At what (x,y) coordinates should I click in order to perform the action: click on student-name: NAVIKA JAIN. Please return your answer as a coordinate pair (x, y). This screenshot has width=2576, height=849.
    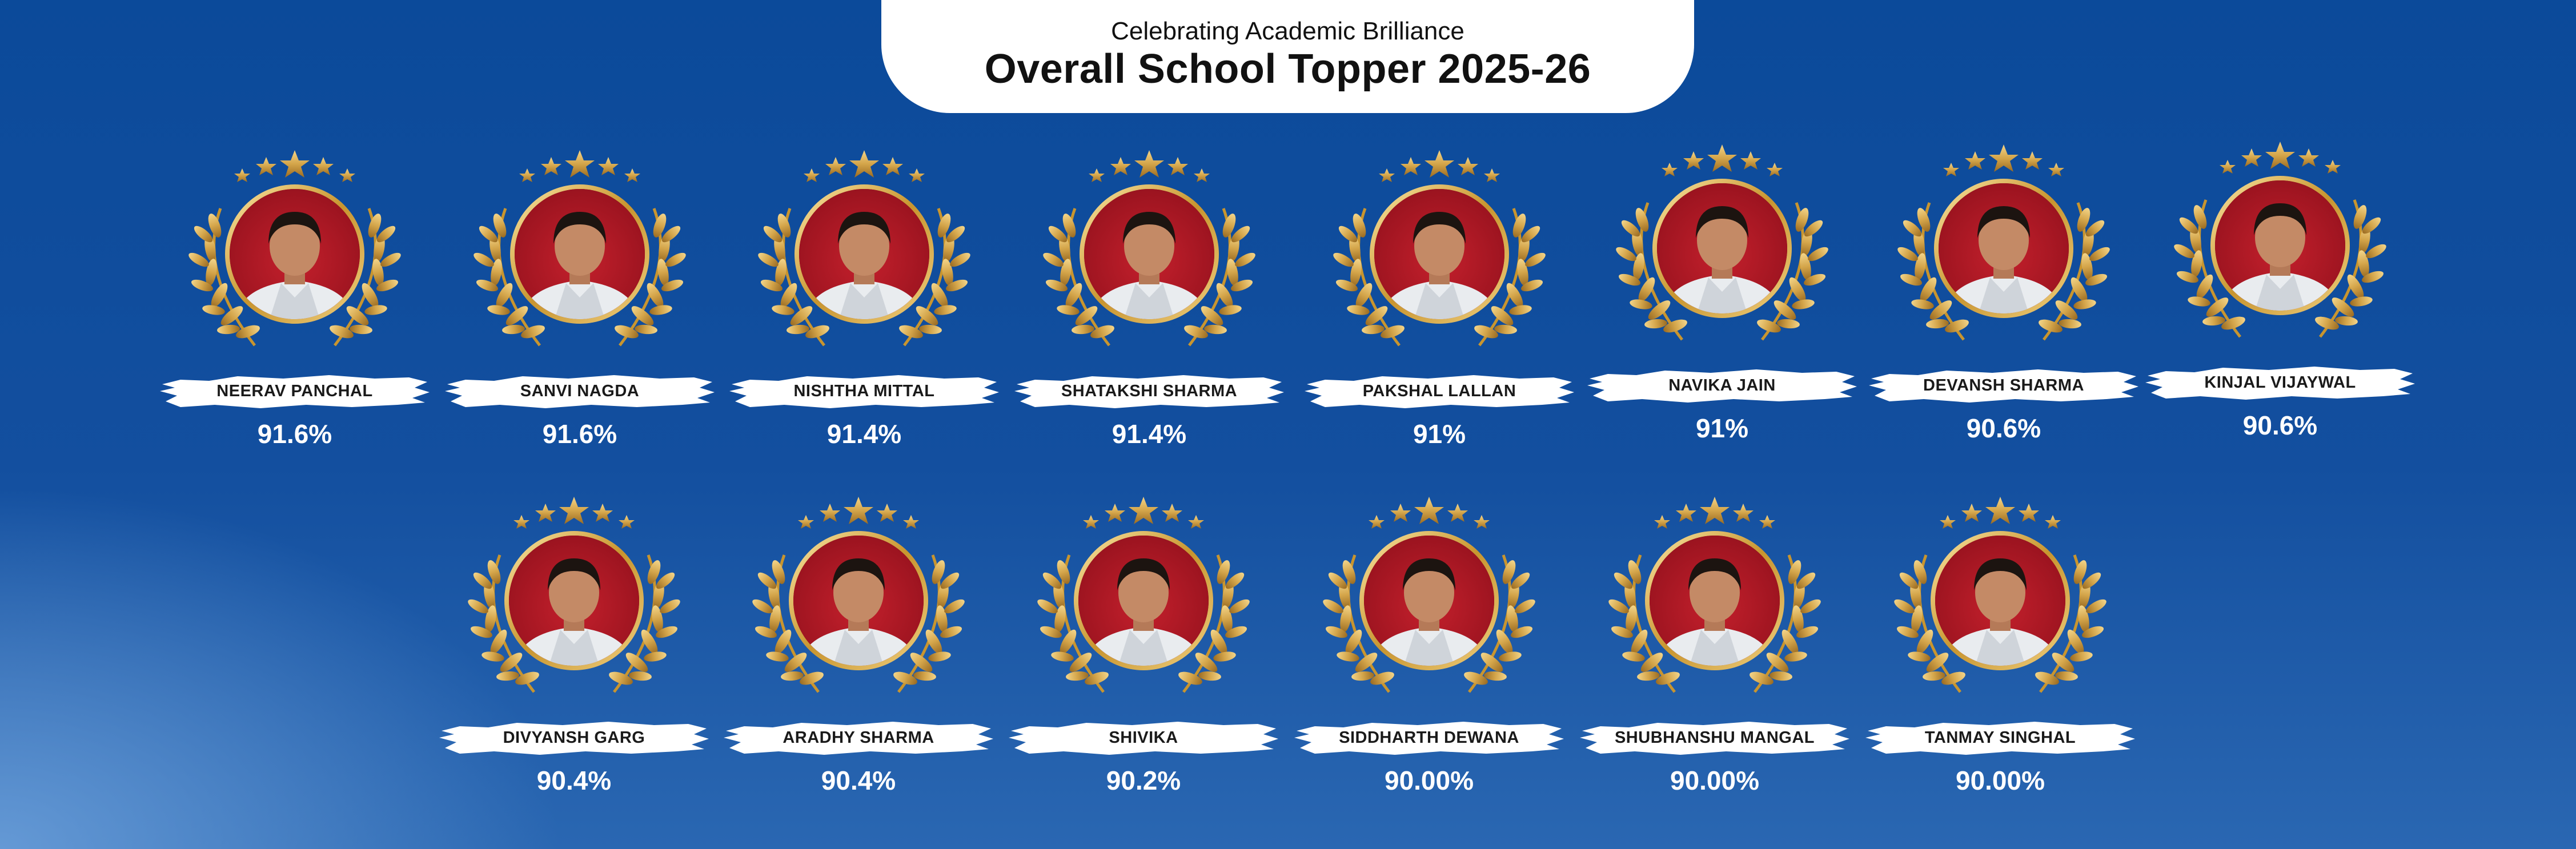
    Looking at the image, I should click on (1722, 385).